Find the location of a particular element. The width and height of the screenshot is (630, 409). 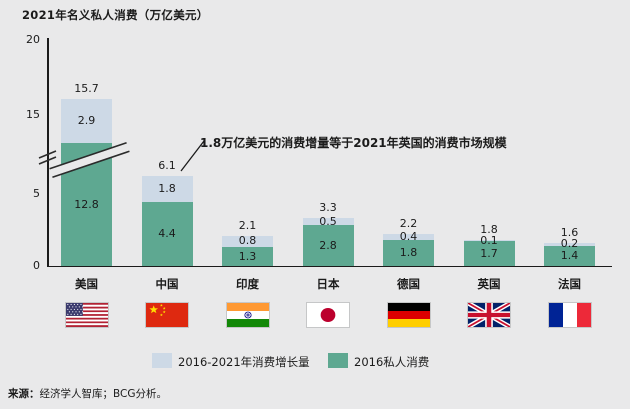

bar-us-growth-segment is located at coordinates (86, 121).